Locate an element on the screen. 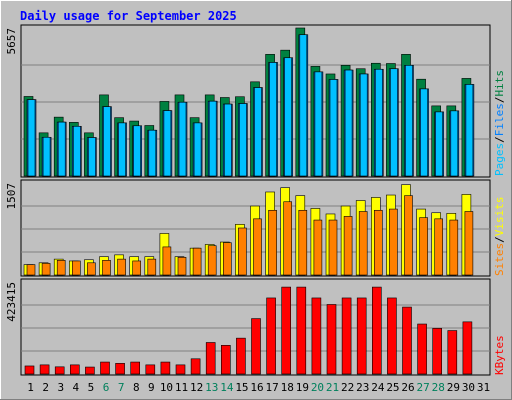 The image size is (512, 400). x-tick-label-day-5: 5 is located at coordinates (91, 387).